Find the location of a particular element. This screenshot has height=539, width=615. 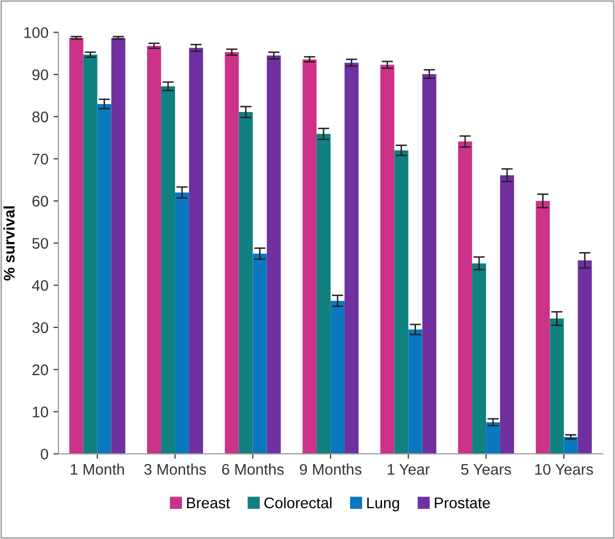

y-tick-label: 30 is located at coordinates (40, 328).